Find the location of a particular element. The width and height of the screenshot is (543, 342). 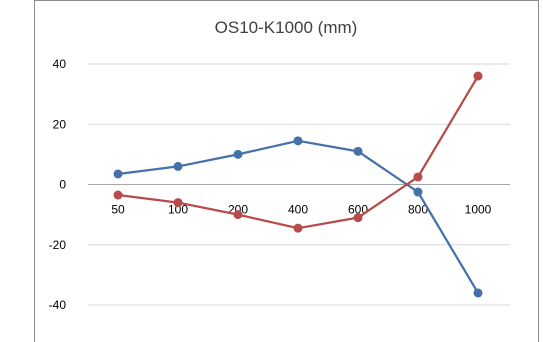

x-tick-label: 1000 is located at coordinates (478, 210).